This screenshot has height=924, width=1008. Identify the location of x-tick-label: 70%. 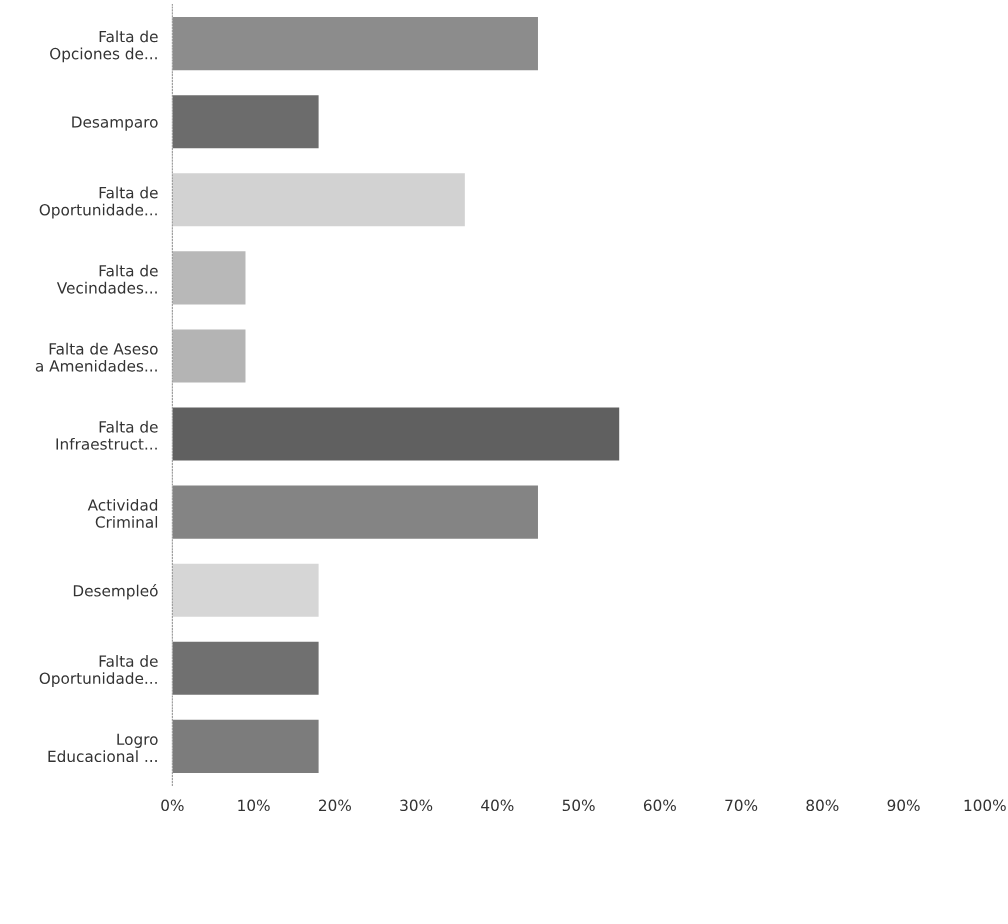
(741, 805).